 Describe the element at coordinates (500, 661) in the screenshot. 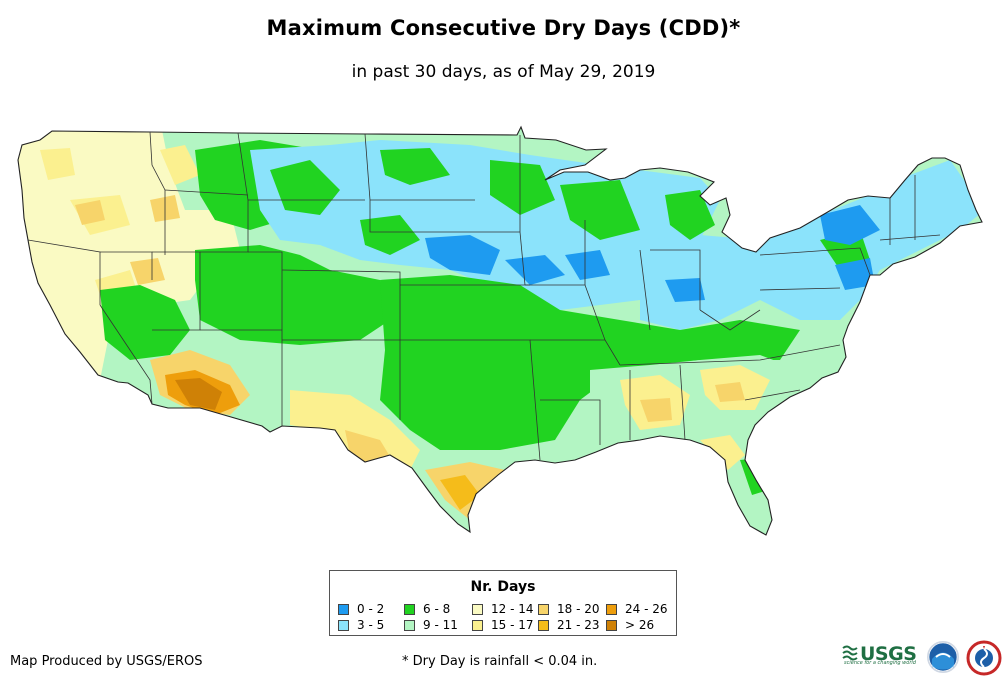

I see `footnote-text: * Dry Day is rainfall < 0.04 in.` at that location.